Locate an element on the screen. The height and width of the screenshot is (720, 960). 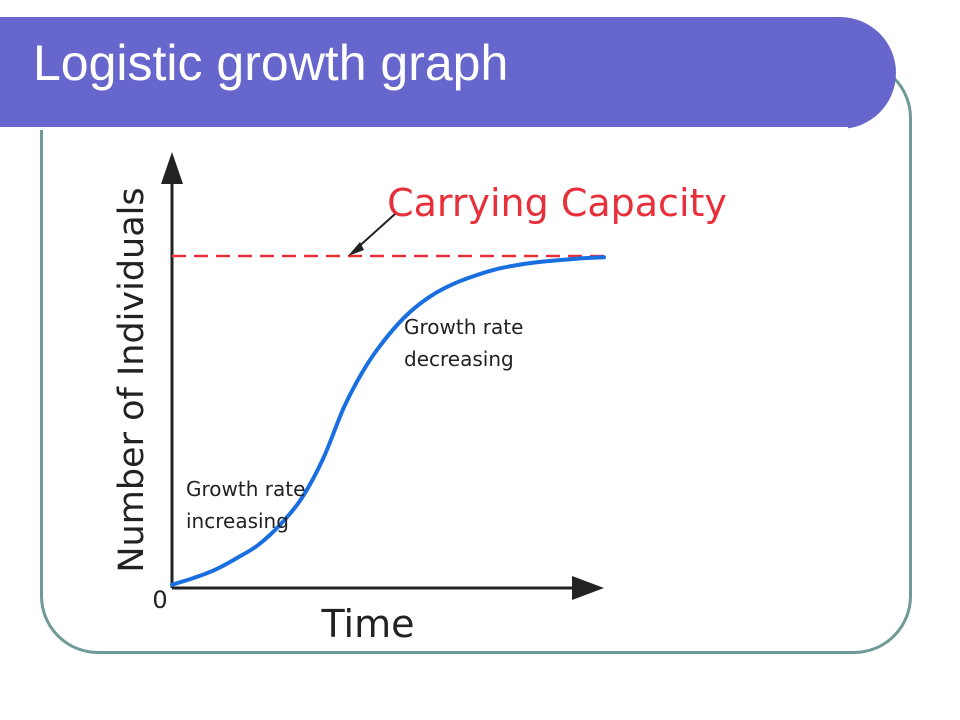
y-axis-label: Number of Individuals is located at coordinates (132, 379).